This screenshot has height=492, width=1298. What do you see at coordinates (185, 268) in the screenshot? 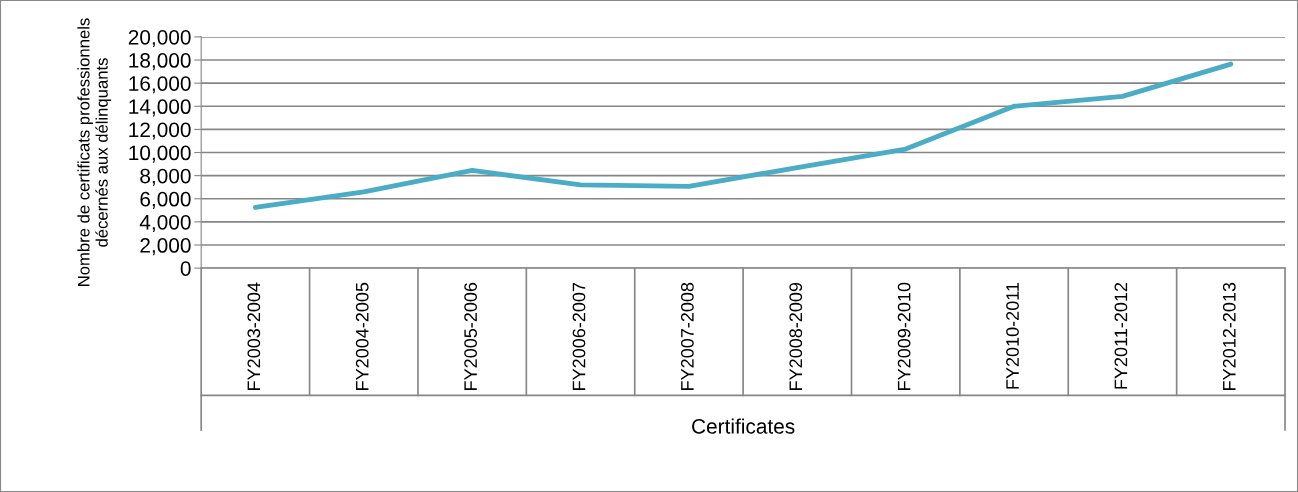
I see `y-tick-label: 0` at bounding box center [185, 268].